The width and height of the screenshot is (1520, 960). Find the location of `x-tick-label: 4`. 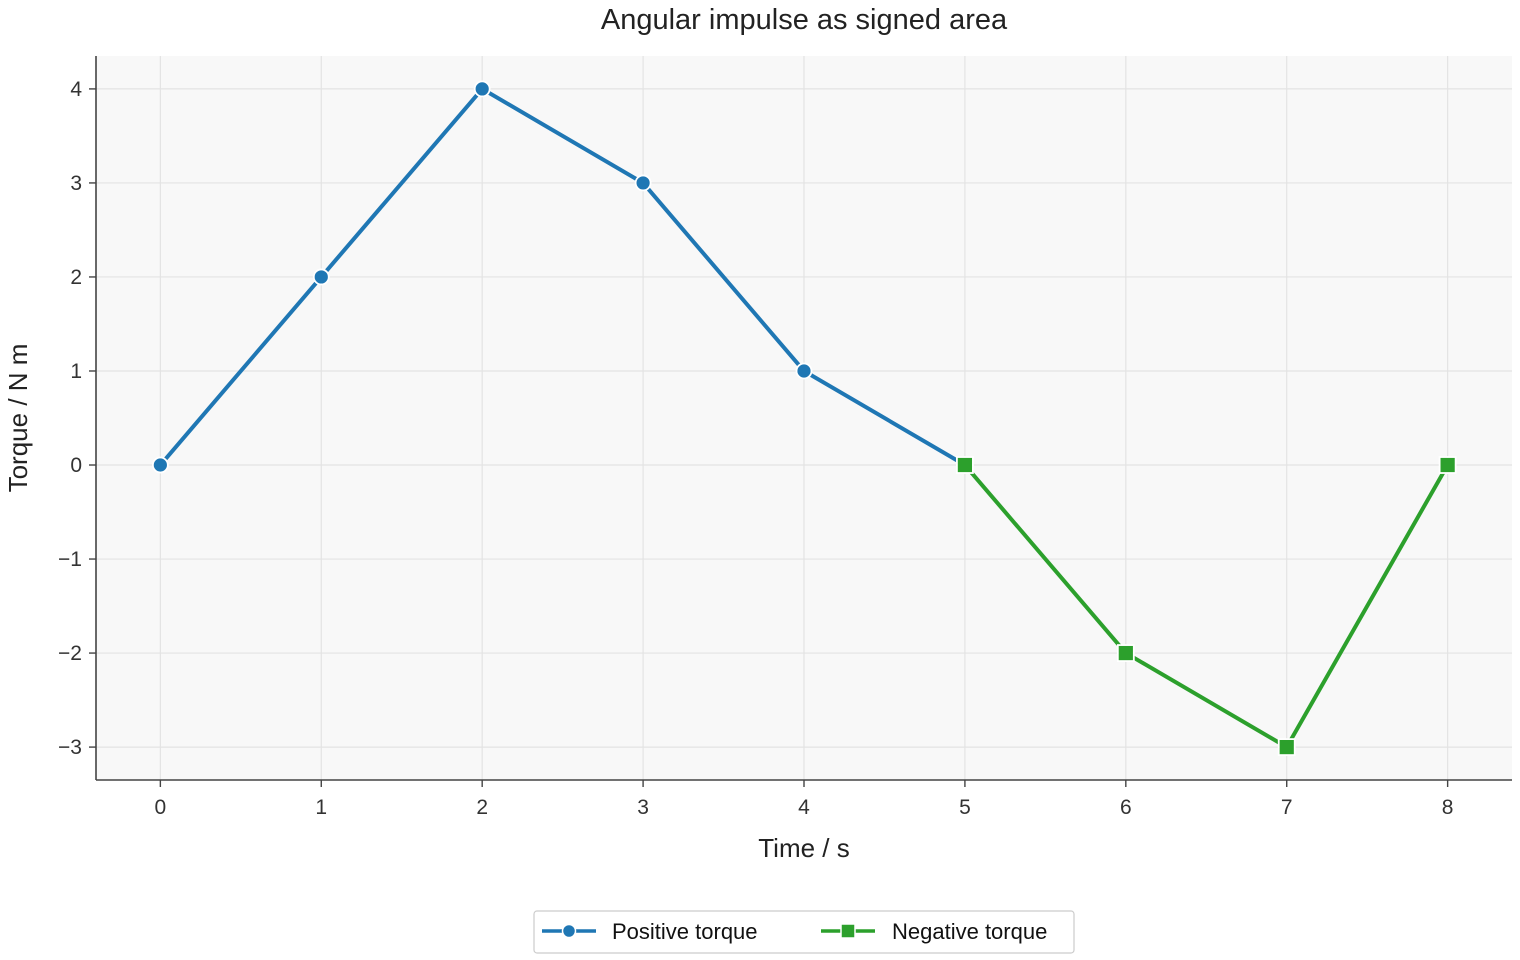

x-tick-label: 4 is located at coordinates (804, 807).